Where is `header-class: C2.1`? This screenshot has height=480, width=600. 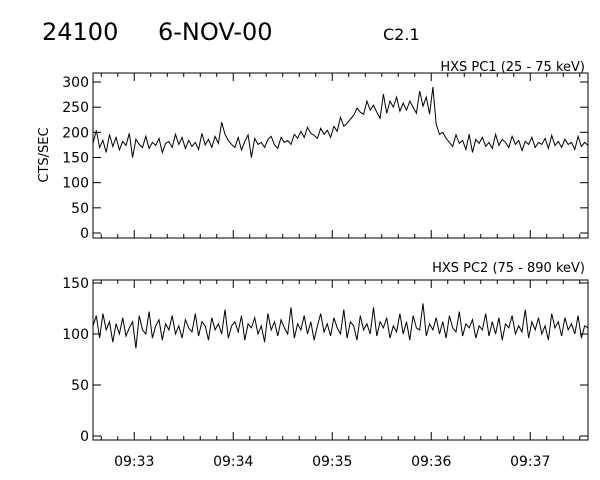 header-class: C2.1 is located at coordinates (401, 34).